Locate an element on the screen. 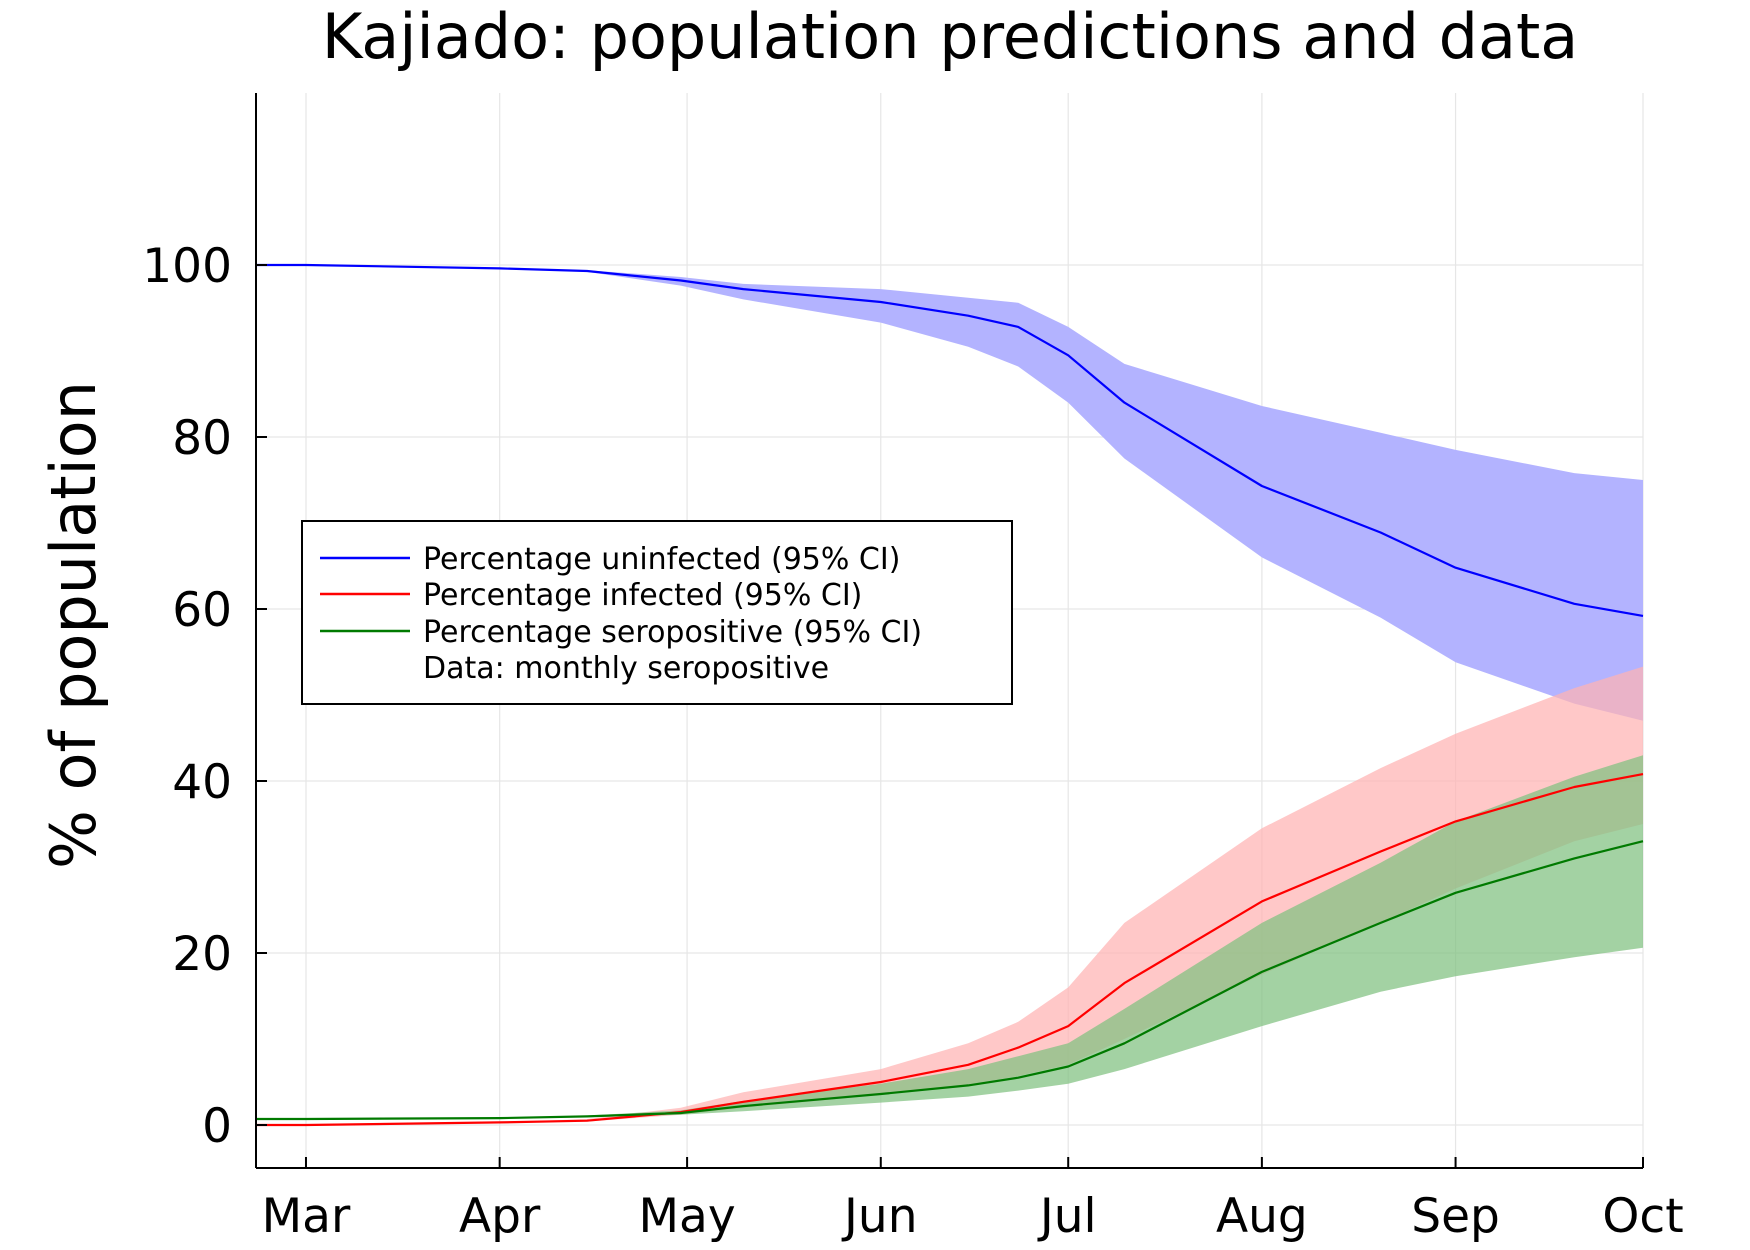 The width and height of the screenshot is (1750, 1250). legend-entry-1: Percentage uninfected (95% CI) is located at coordinates (661, 559).